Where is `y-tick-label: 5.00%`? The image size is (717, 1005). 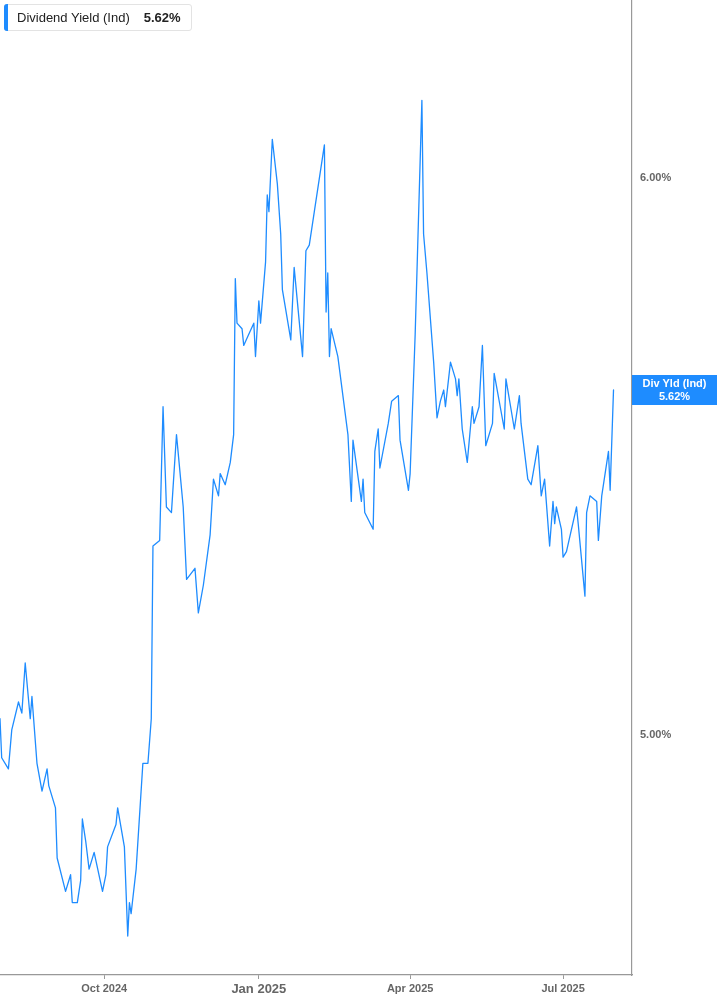
y-tick-label: 5.00% is located at coordinates (656, 734).